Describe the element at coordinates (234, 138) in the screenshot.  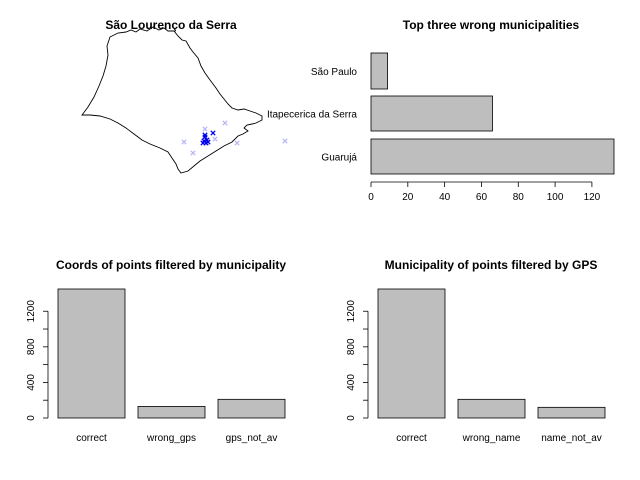
I see `map-points` at that location.